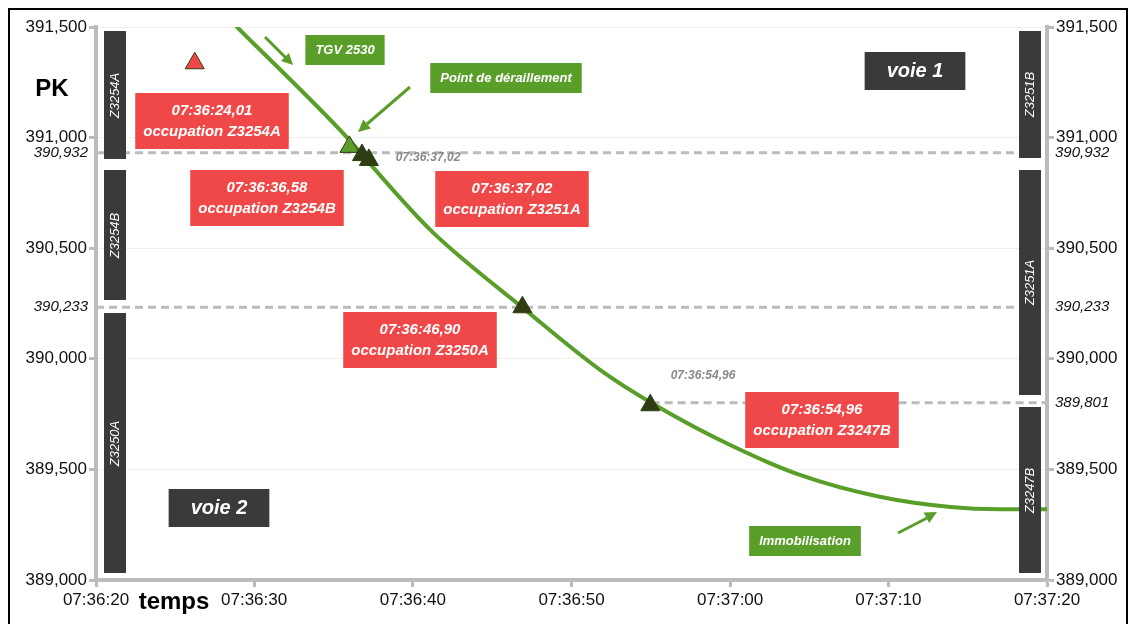 The image size is (1135, 624). What do you see at coordinates (805, 540) in the screenshot?
I see `annotation: Immobilisation` at bounding box center [805, 540].